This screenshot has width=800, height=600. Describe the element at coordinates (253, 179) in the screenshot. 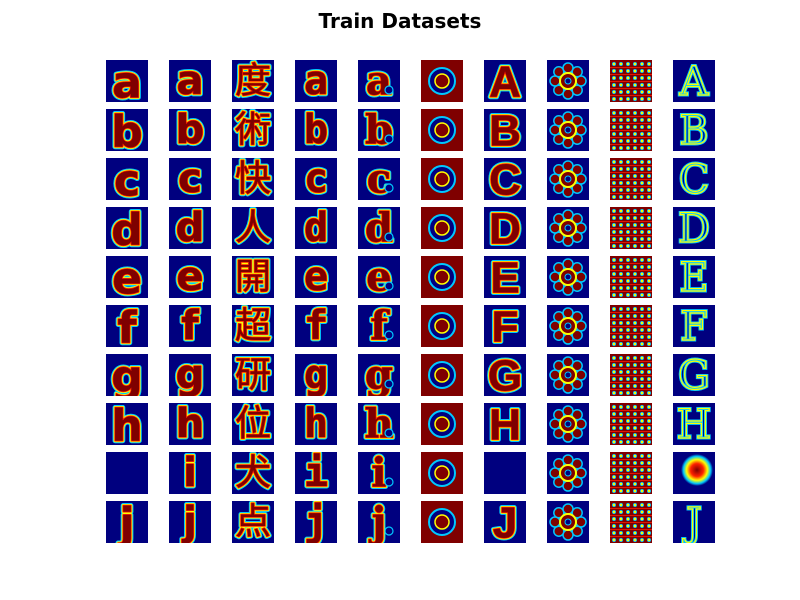

I see `svg-text: 快` at that location.